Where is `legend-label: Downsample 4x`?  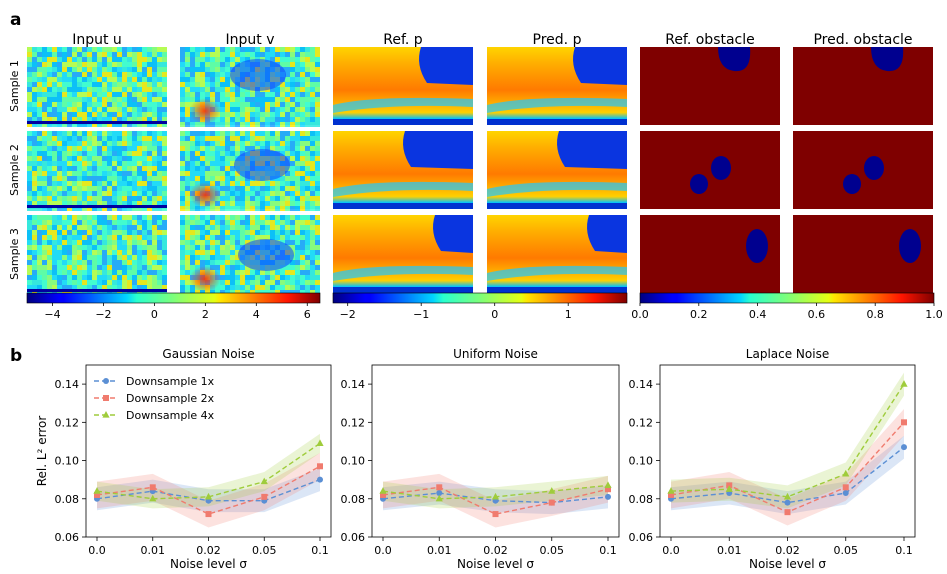
legend-label: Downsample 4x is located at coordinates (170, 415).